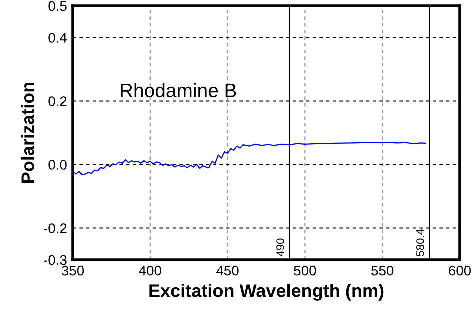  I want to click on x-tick-label: 500, so click(305, 271).